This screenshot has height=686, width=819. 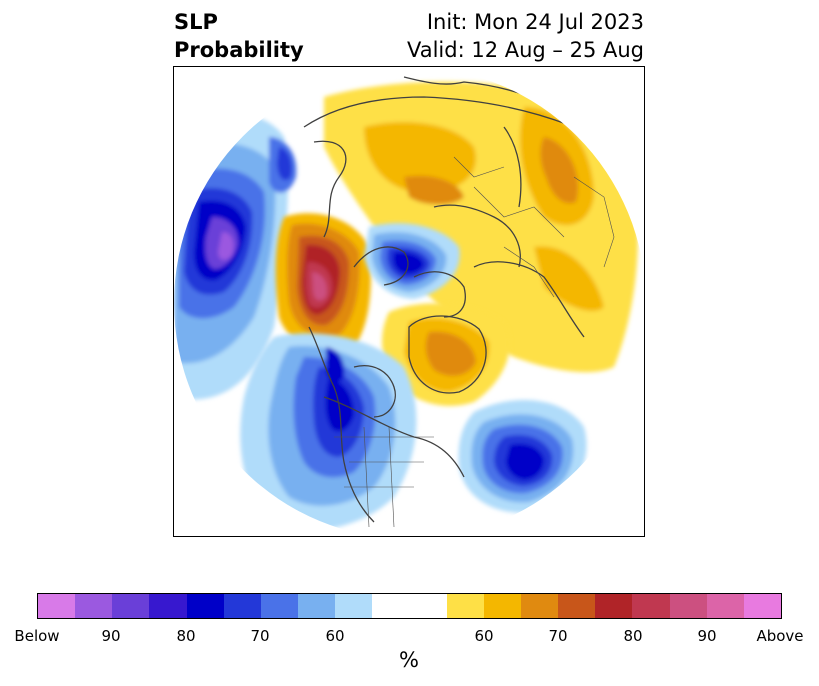 What do you see at coordinates (522, 456) in the screenshot?
I see `anomaly-north-atlantic-below` at bounding box center [522, 456].